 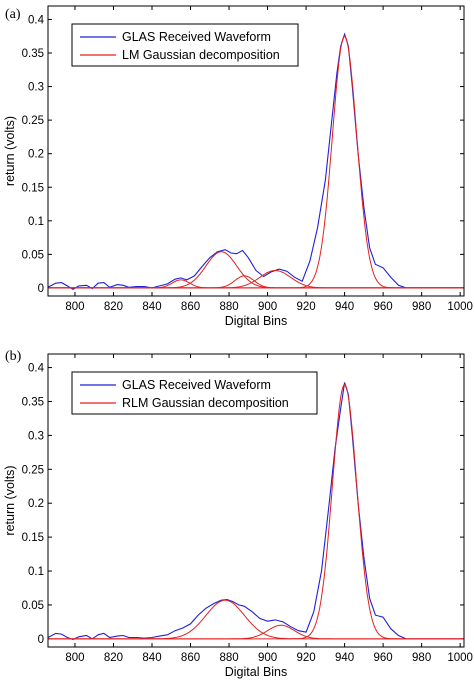 I want to click on panel-a-xtick-label: 920, so click(x=305, y=307).